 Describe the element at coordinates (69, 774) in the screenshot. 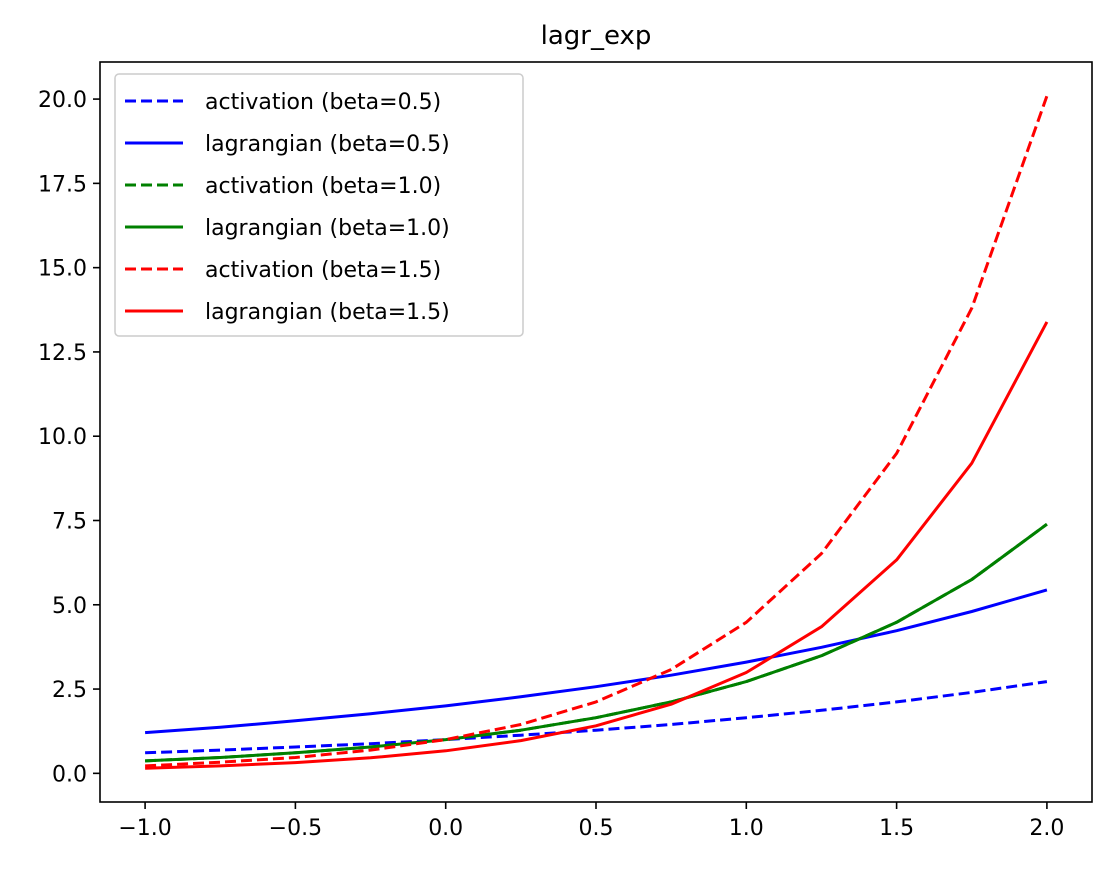

I see `y-tick-label-0: 0.0` at that location.